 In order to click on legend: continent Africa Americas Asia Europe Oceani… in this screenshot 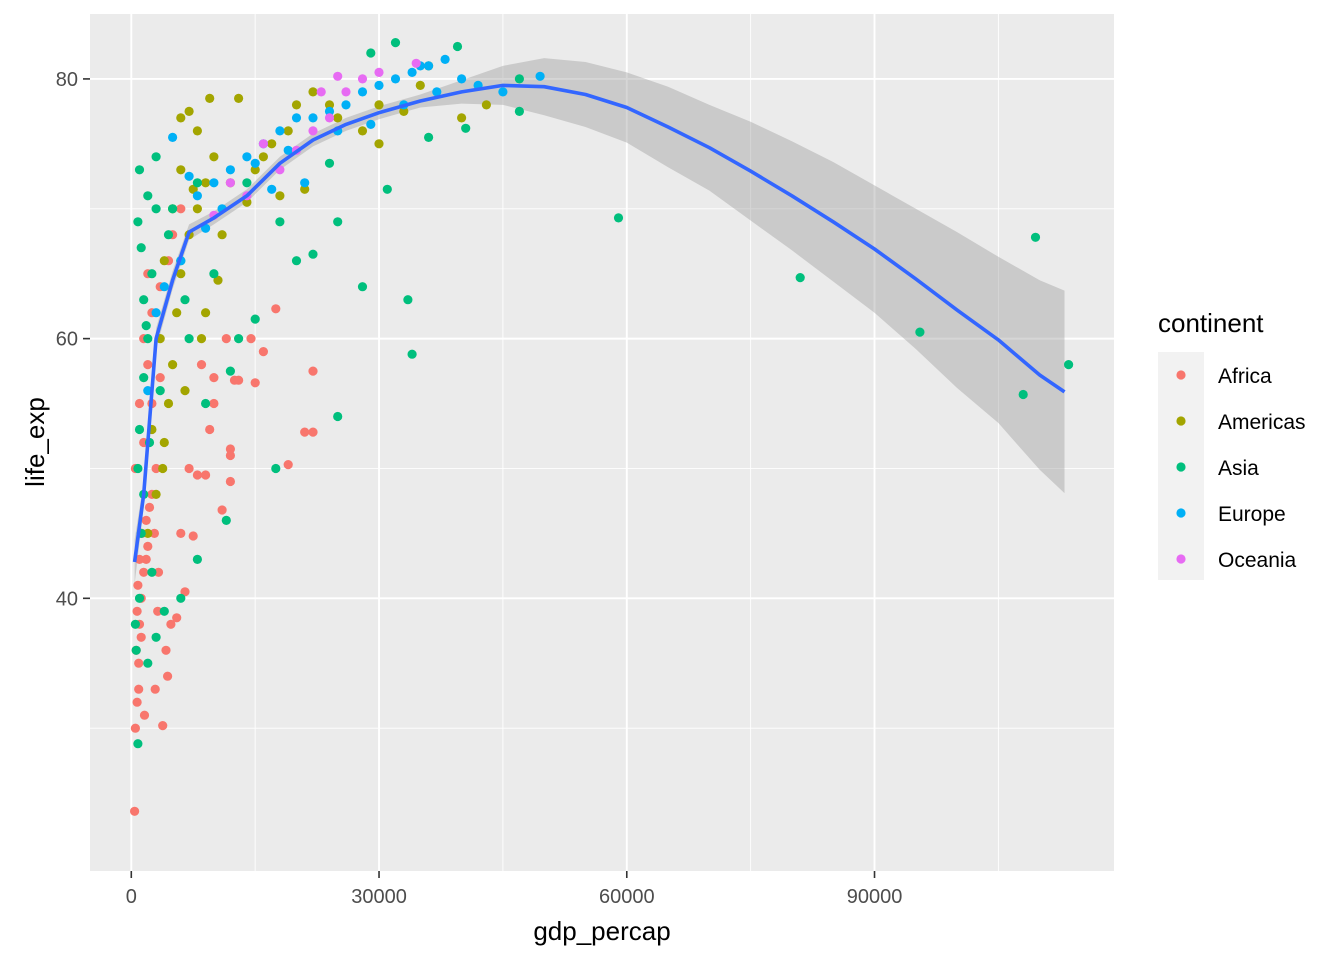, I will do `click(1232, 444)`.